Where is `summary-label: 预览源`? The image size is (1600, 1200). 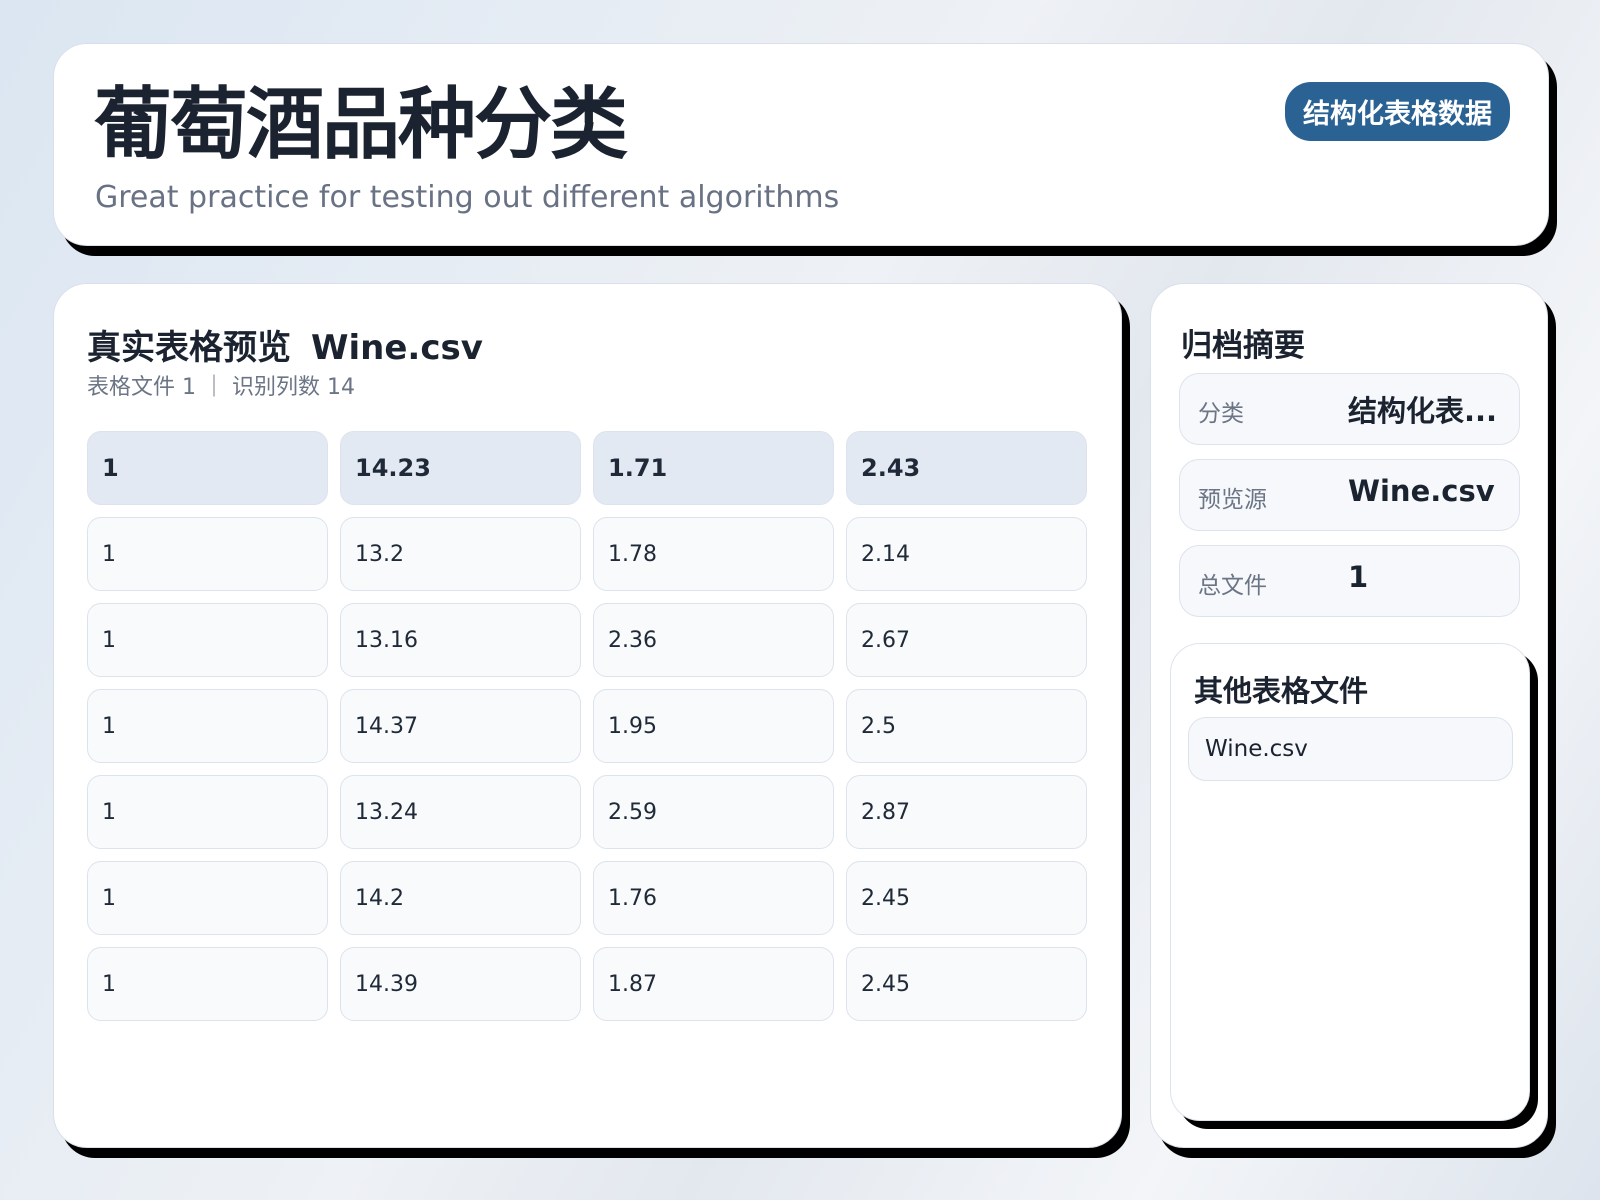
summary-label: 预览源 is located at coordinates (1232, 500).